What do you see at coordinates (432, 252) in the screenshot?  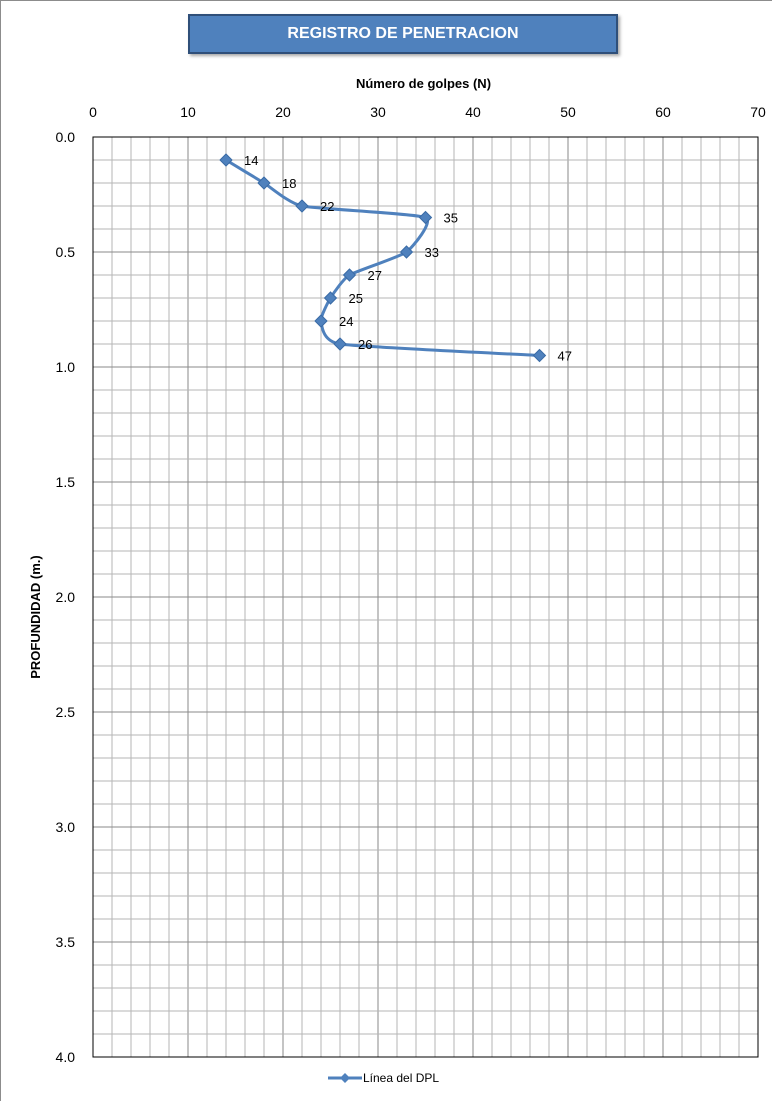 I see `data-label: 33` at bounding box center [432, 252].